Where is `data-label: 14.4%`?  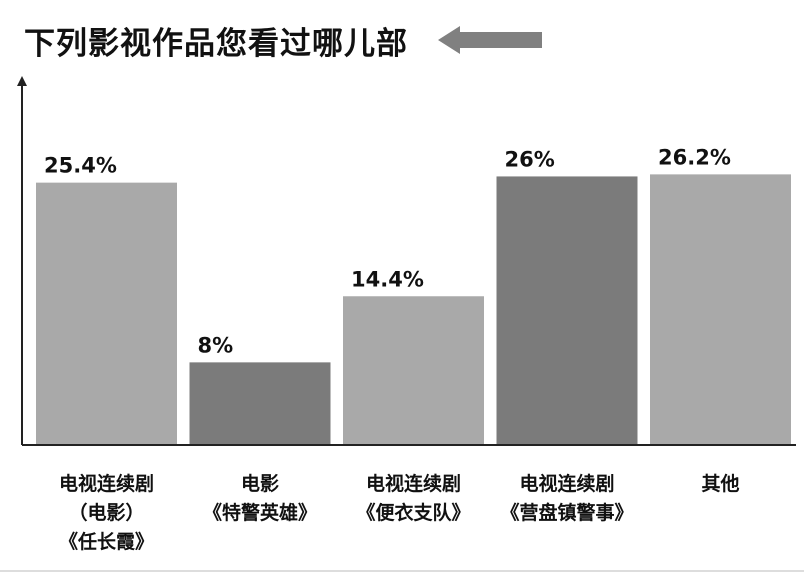
data-label: 14.4% is located at coordinates (387, 279).